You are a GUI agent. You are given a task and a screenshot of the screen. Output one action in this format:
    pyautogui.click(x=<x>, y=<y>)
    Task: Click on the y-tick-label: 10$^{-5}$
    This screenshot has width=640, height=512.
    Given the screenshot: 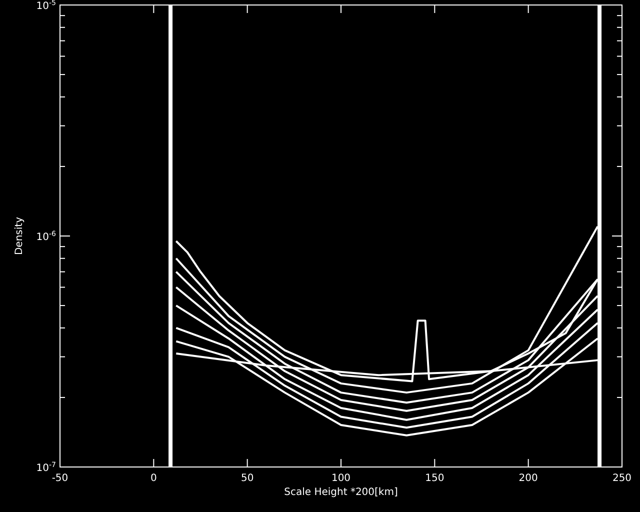 What is the action you would take?
    pyautogui.click(x=46, y=6)
    